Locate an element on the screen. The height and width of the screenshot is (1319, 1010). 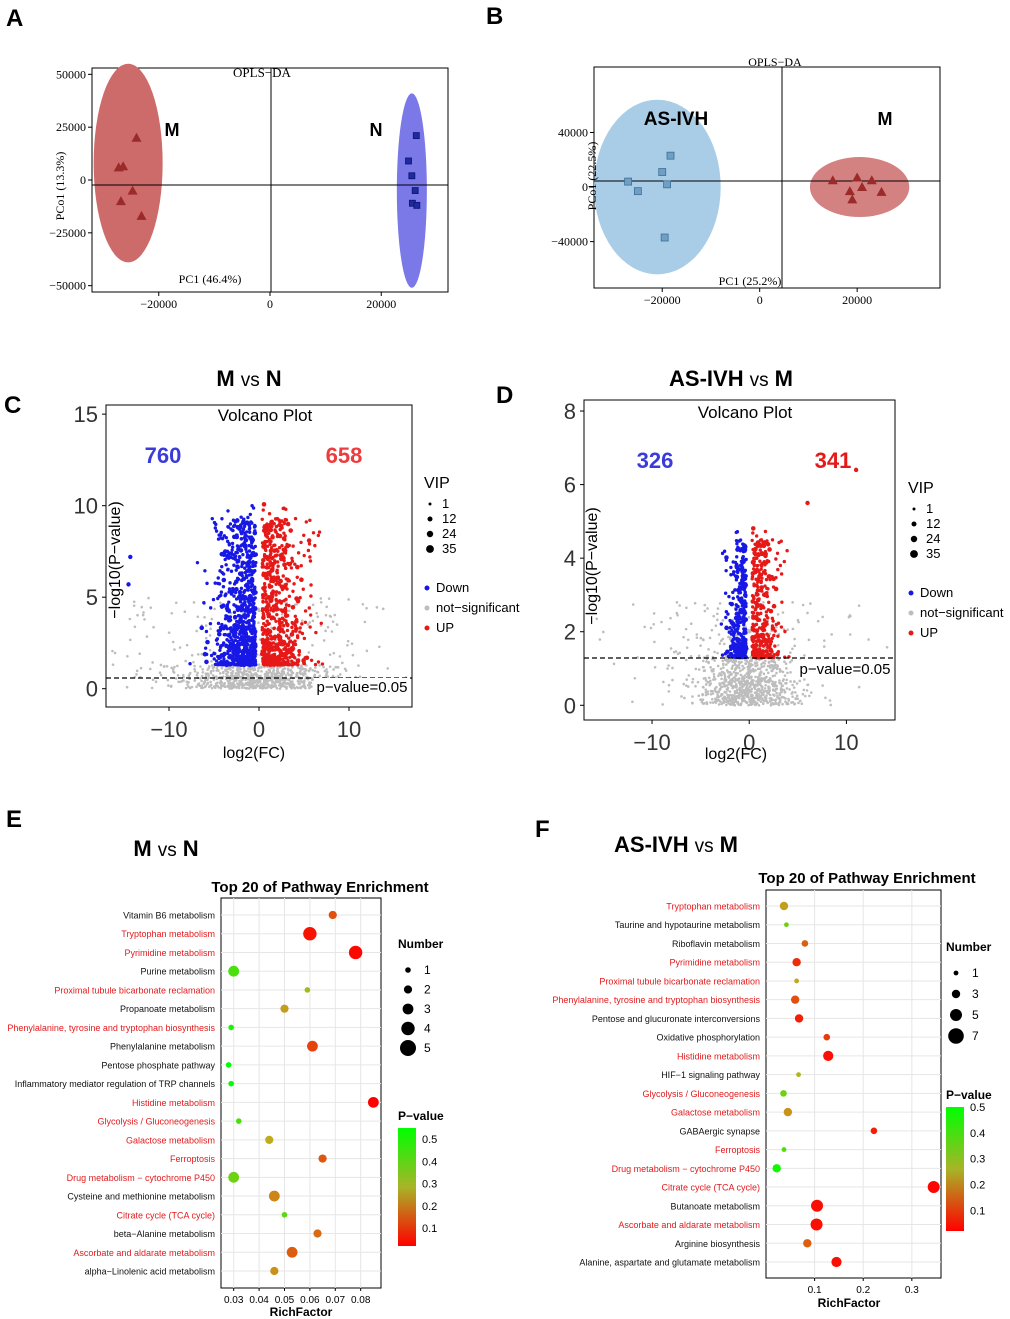
up-count: 341 is located at coordinates (833, 460).